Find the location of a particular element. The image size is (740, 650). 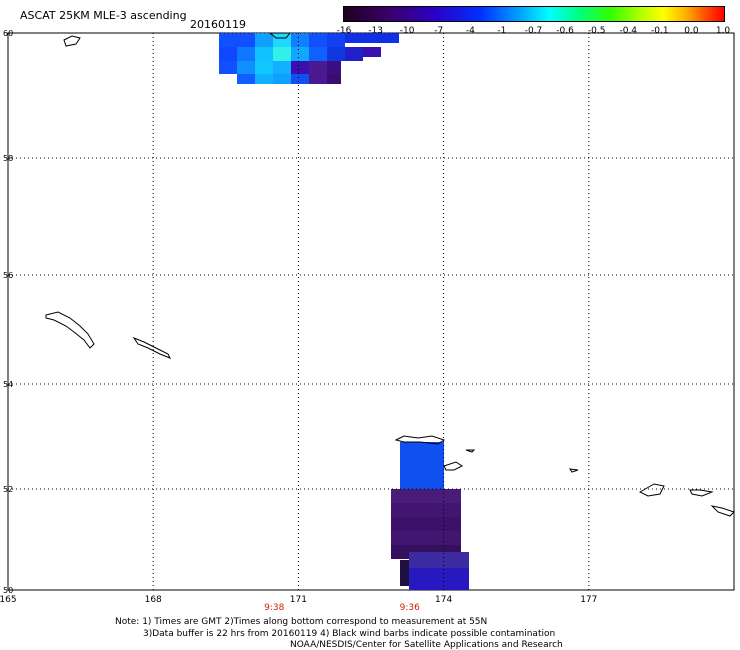

color-scale-label: -0.7 is located at coordinates (533, 31).